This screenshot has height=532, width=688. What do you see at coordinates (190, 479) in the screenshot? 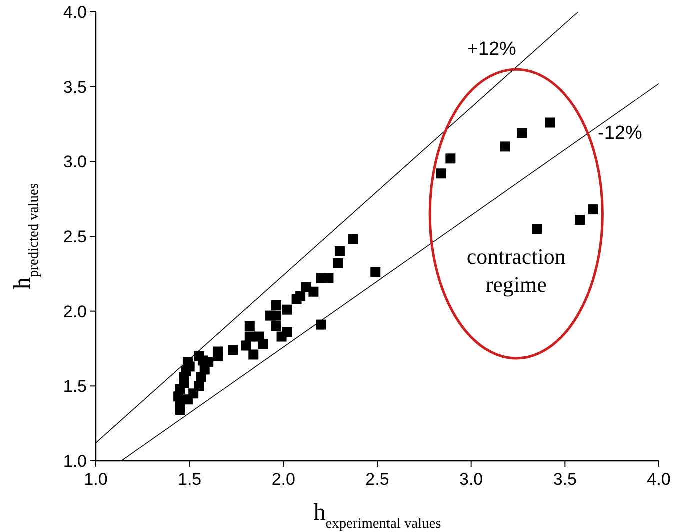
I see `x-tick-label: 1.5` at bounding box center [190, 479].